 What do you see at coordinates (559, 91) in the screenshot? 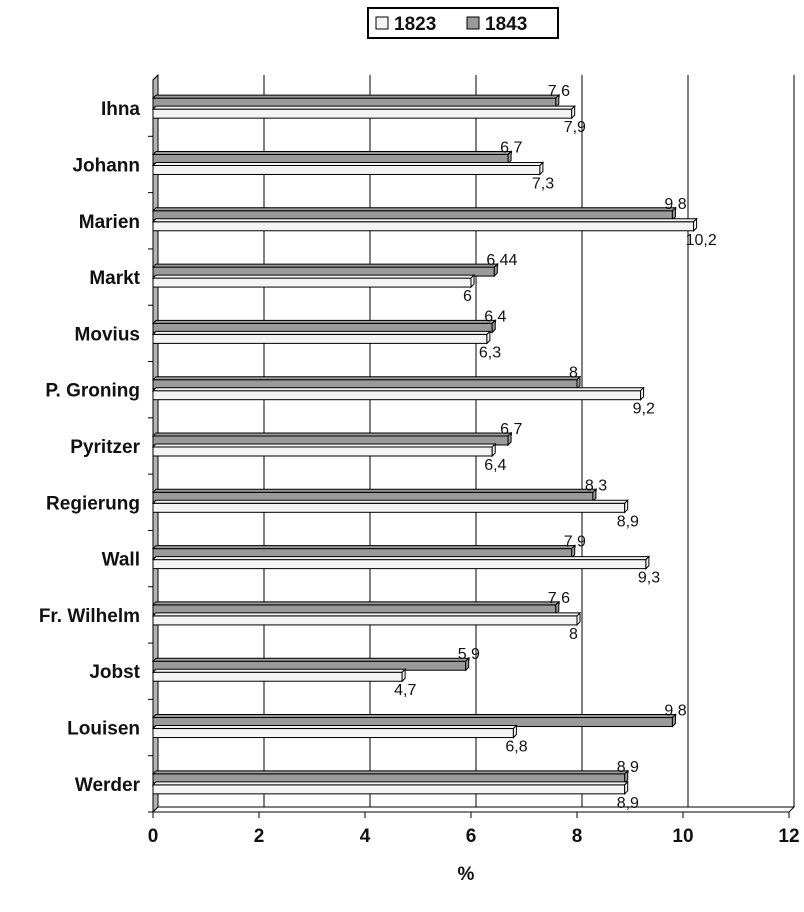
I see `data-label-1843: 7,6` at bounding box center [559, 91].